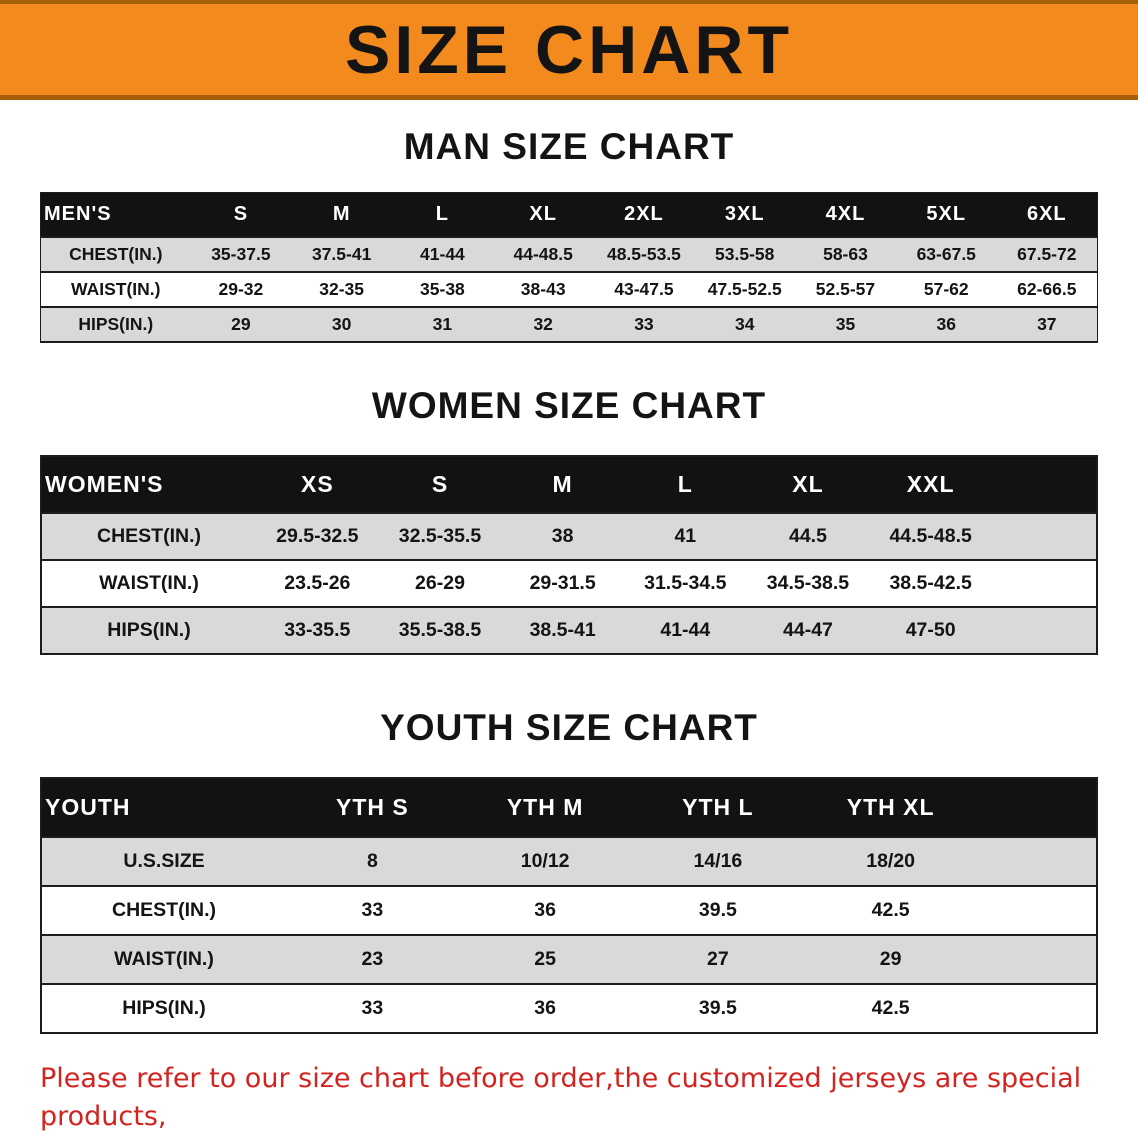 The height and width of the screenshot is (1132, 1138). What do you see at coordinates (685, 536) in the screenshot?
I see `size-value-cell: 41` at bounding box center [685, 536].